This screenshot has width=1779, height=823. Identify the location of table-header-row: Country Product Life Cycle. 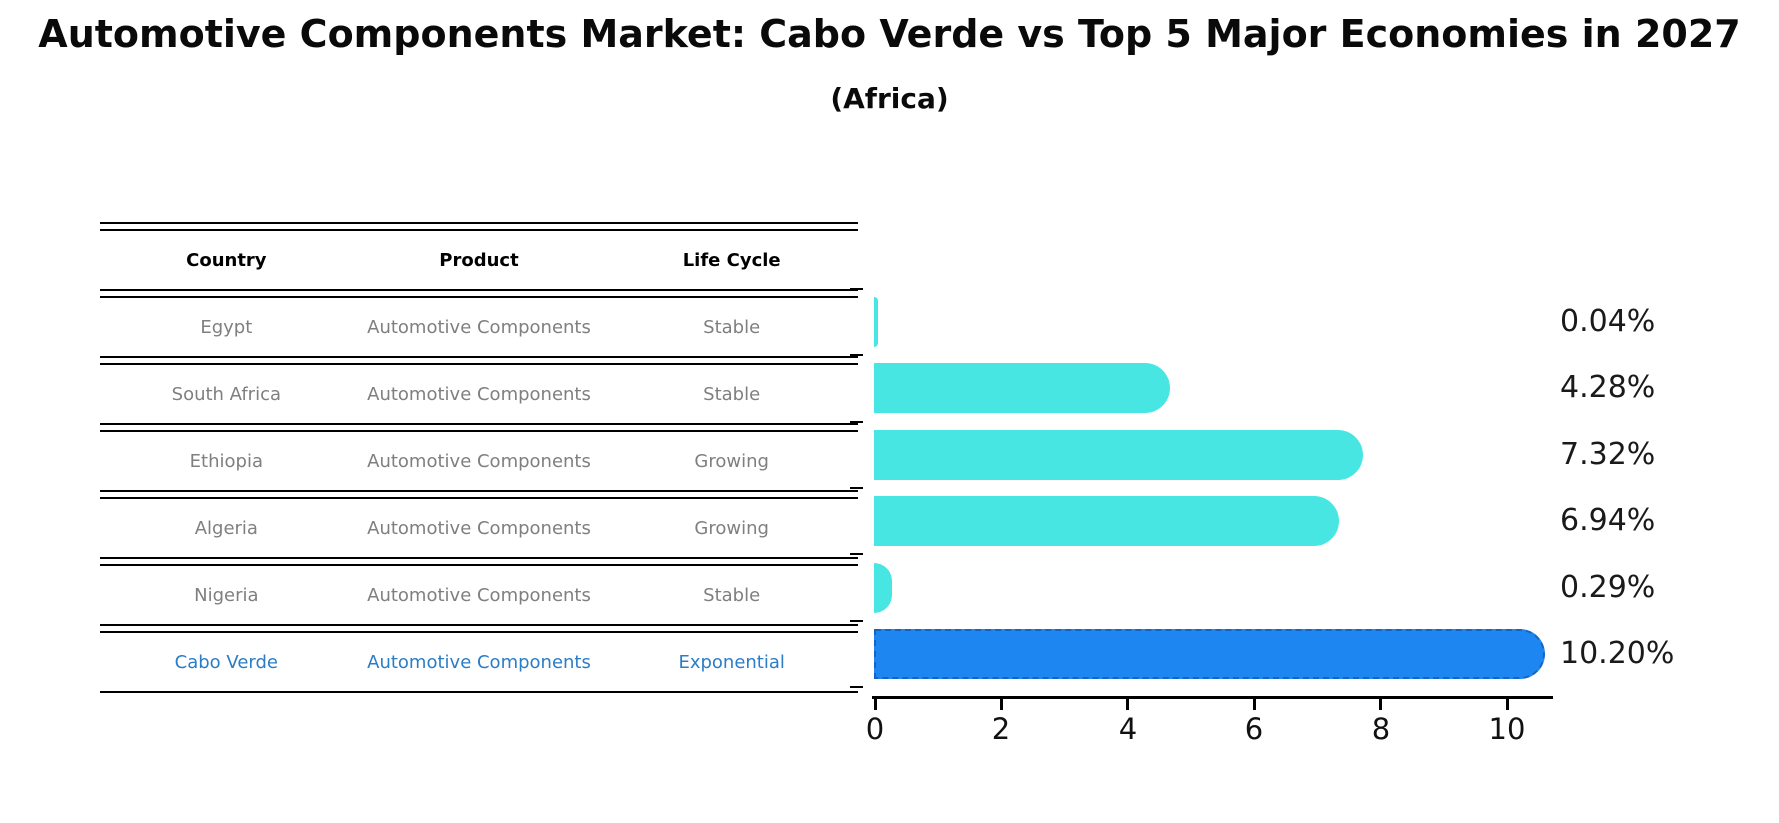
(479, 260).